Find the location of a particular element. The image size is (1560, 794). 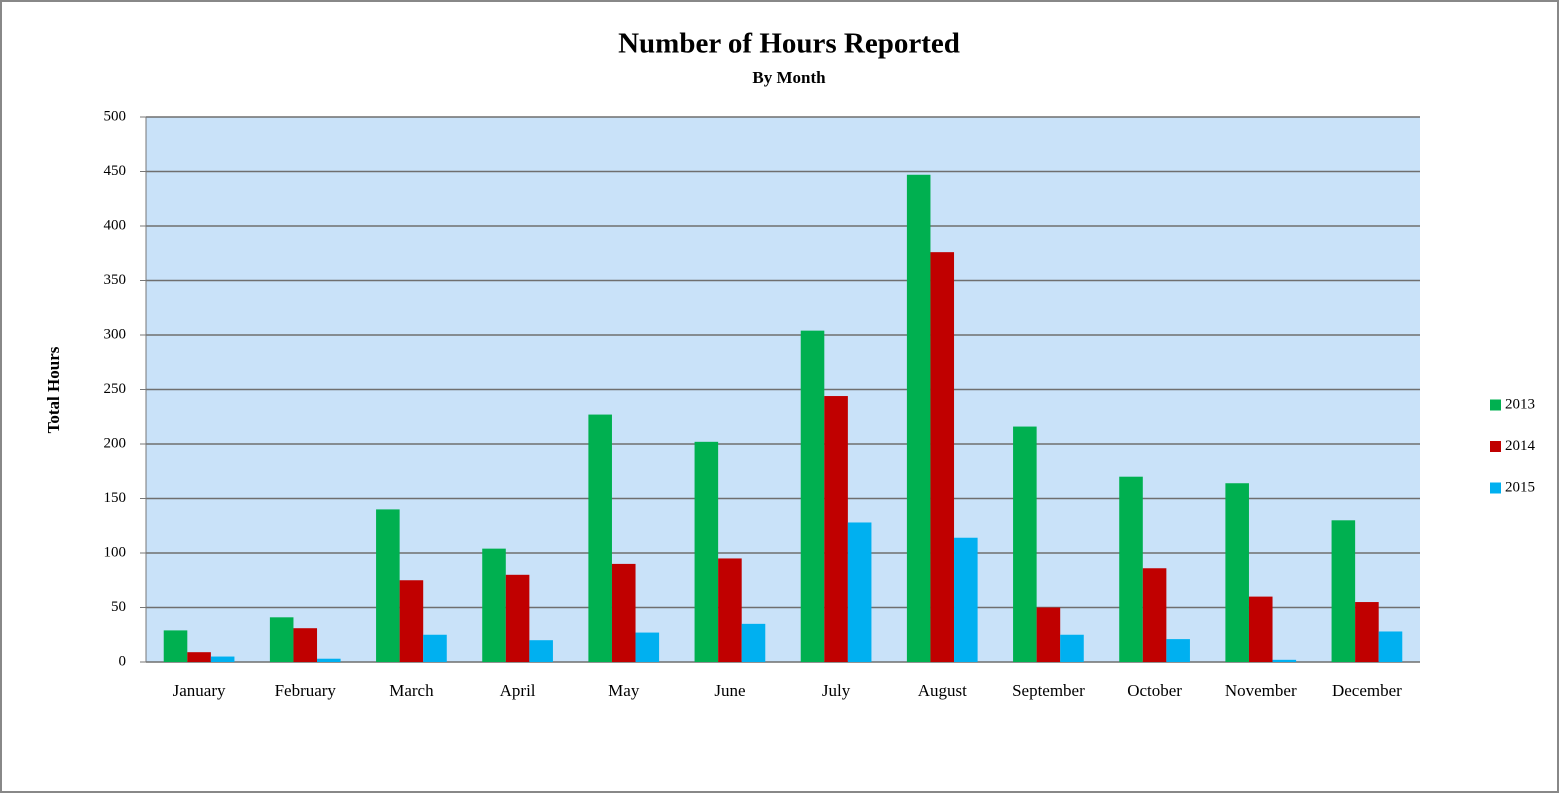

y-tick-label: 100 is located at coordinates (115, 552).